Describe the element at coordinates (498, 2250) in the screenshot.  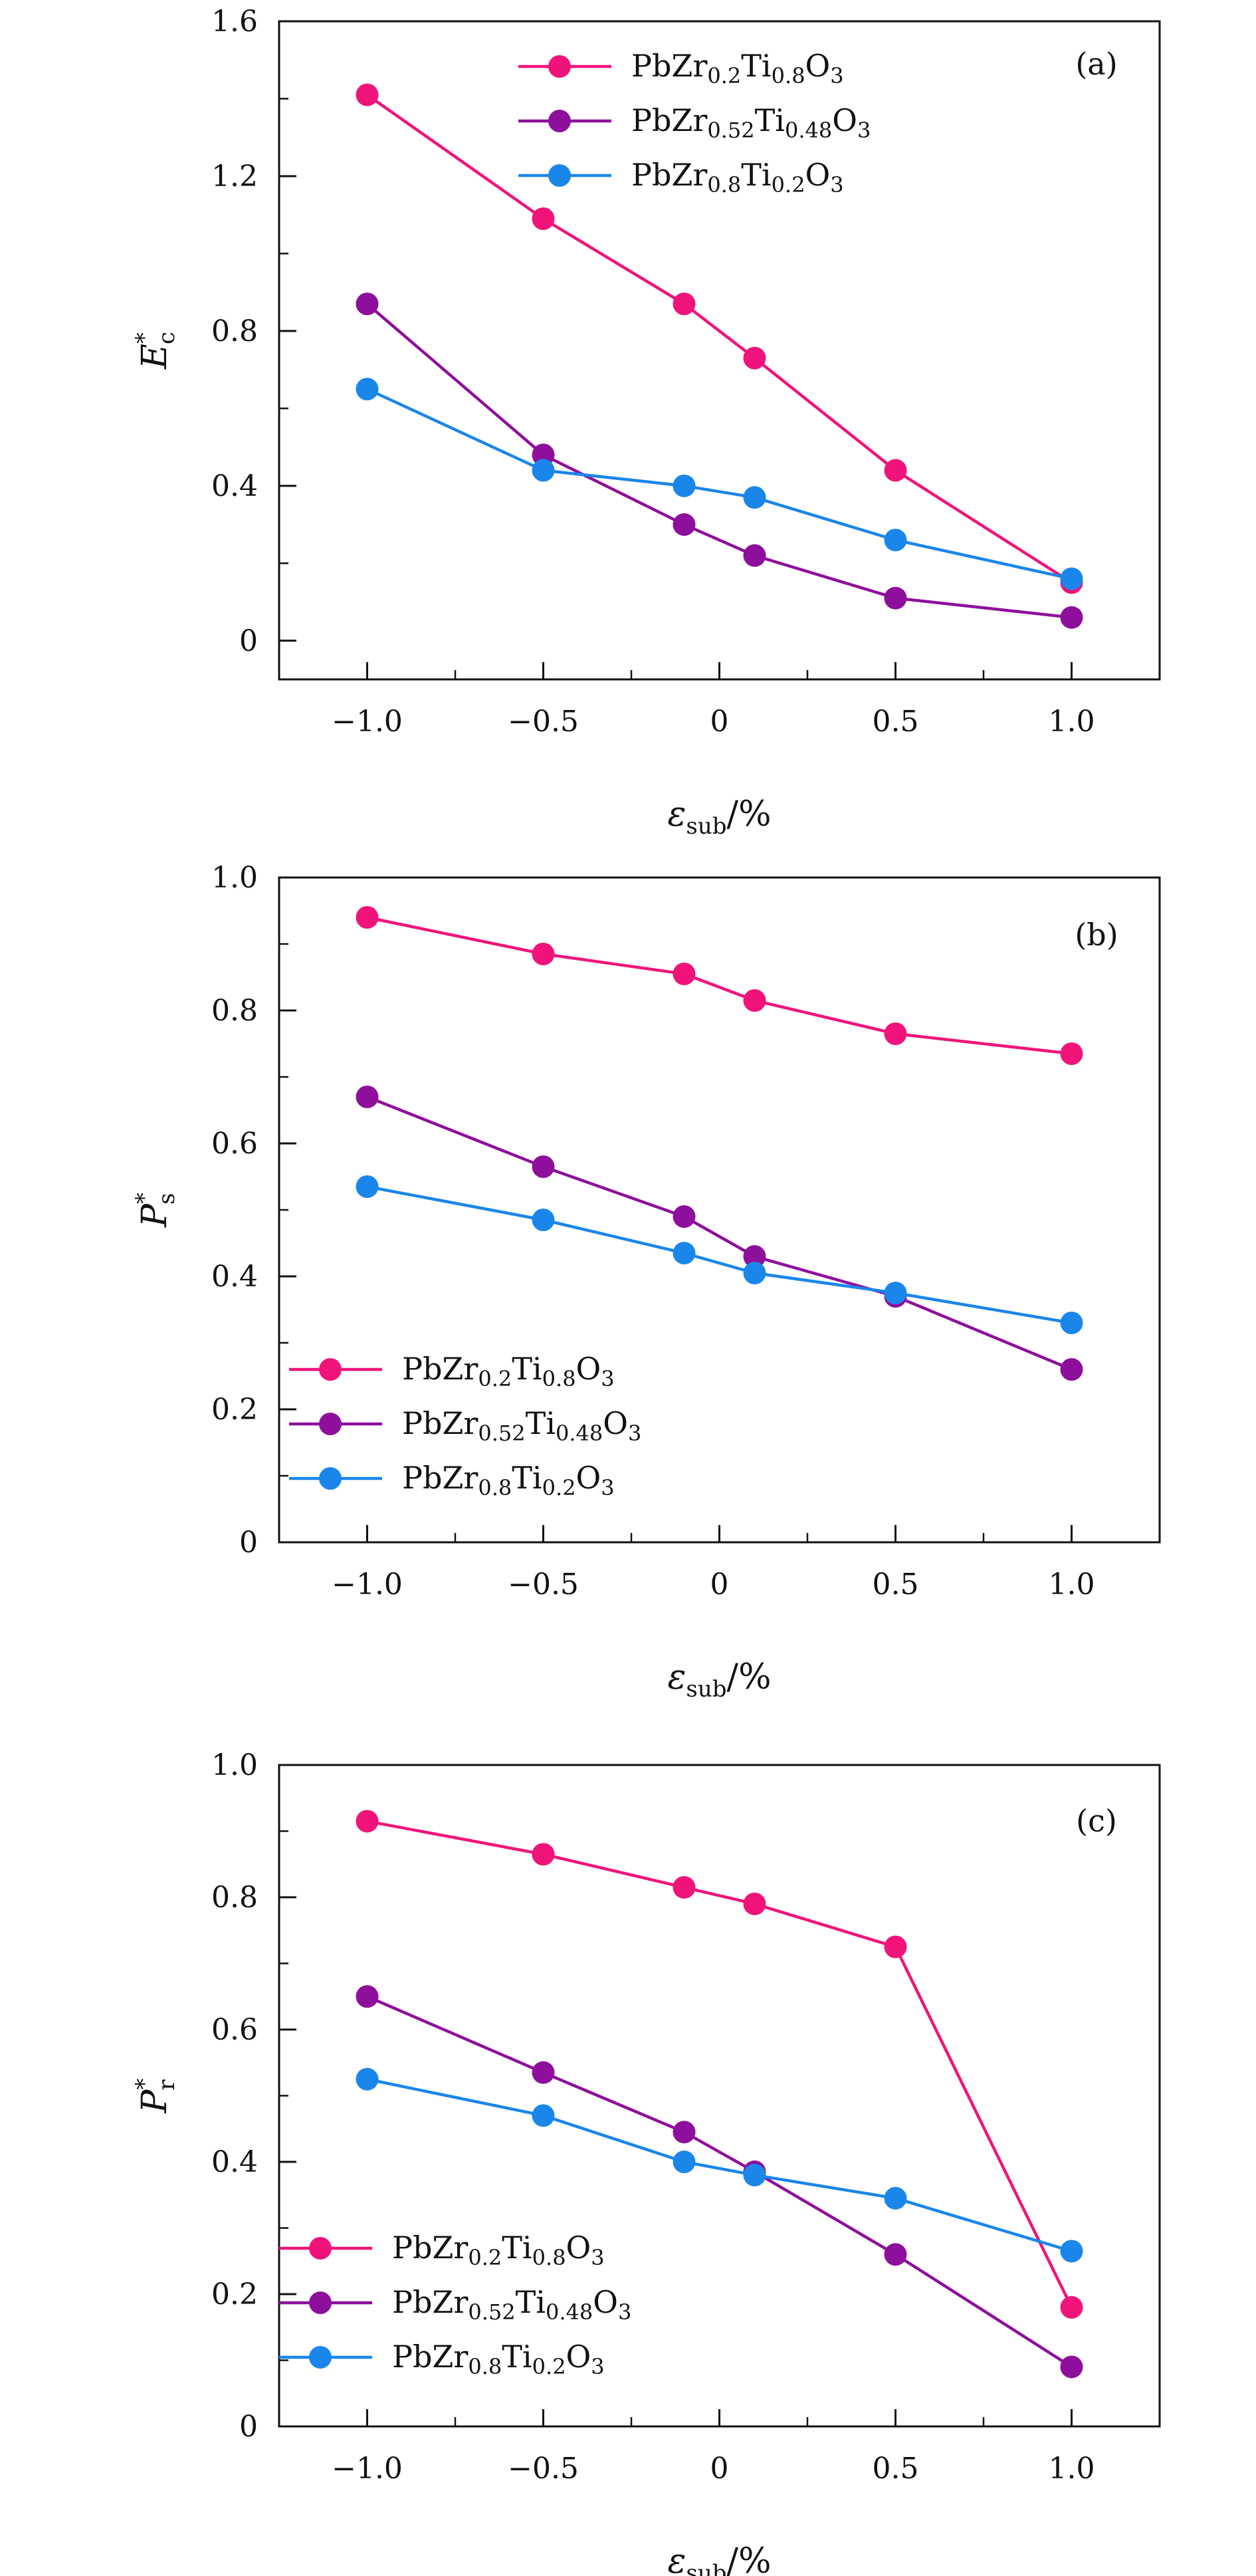
I see `legend-label: PbZr0.2Ti0.8O3` at that location.